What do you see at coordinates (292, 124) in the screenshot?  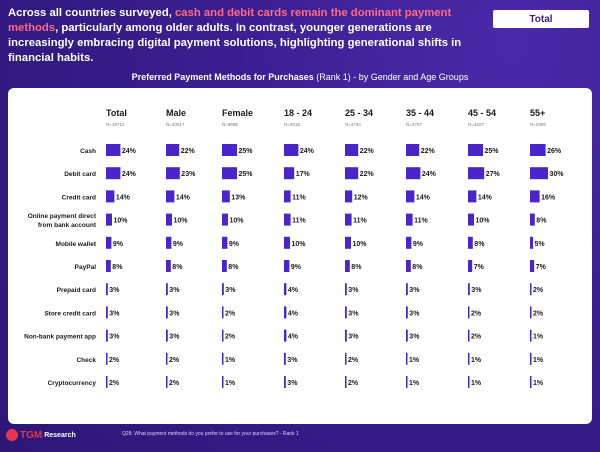 I see `column-n: N=3015` at bounding box center [292, 124].